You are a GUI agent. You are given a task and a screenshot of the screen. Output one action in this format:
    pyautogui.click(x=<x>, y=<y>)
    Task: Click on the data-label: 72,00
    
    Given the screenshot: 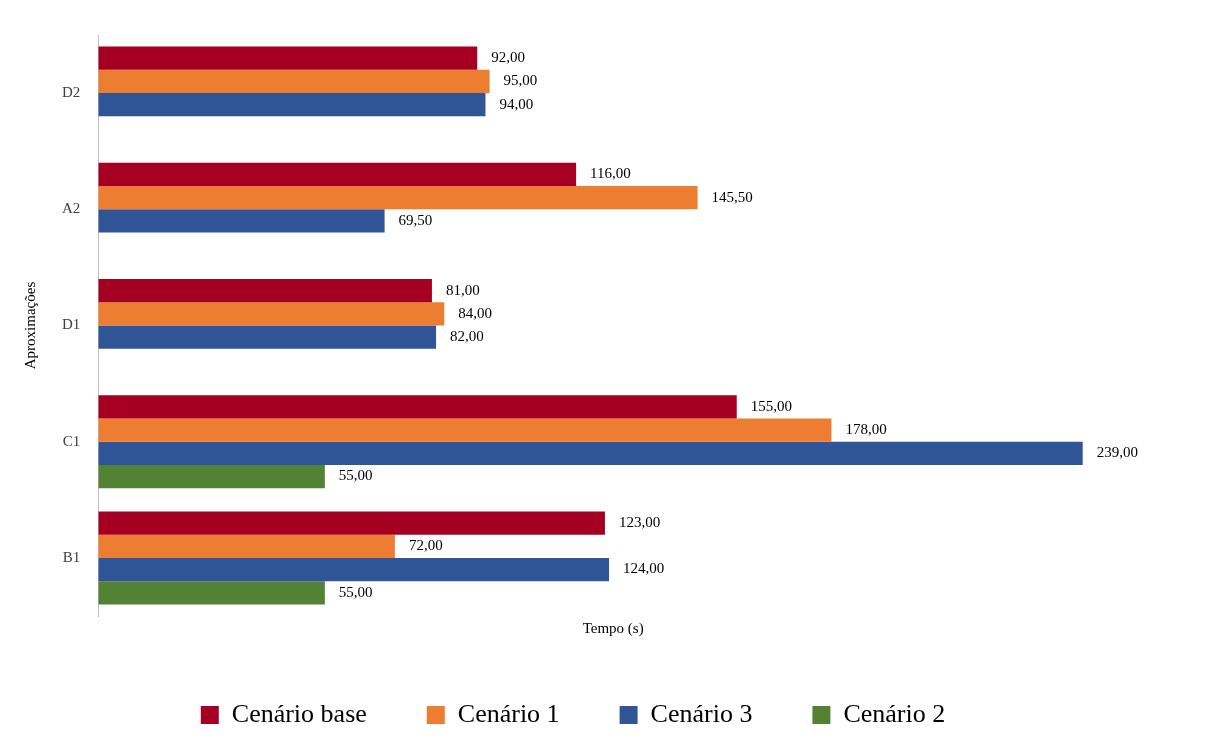 What is the action you would take?
    pyautogui.click(x=425, y=545)
    